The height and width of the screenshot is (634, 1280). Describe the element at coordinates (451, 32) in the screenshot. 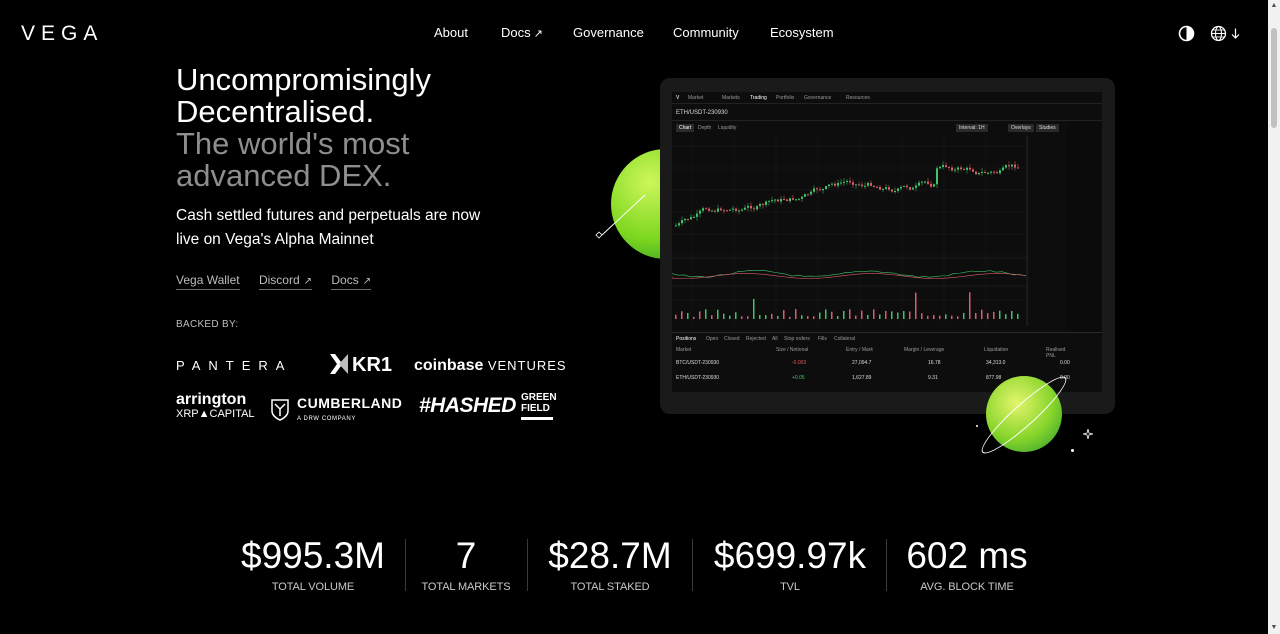

I see `nav-item-about: About` at that location.